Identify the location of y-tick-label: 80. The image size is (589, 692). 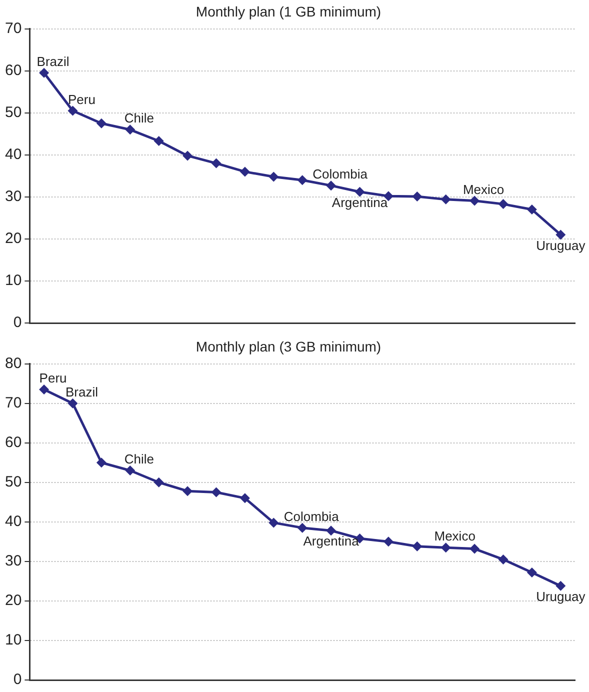
(13, 363).